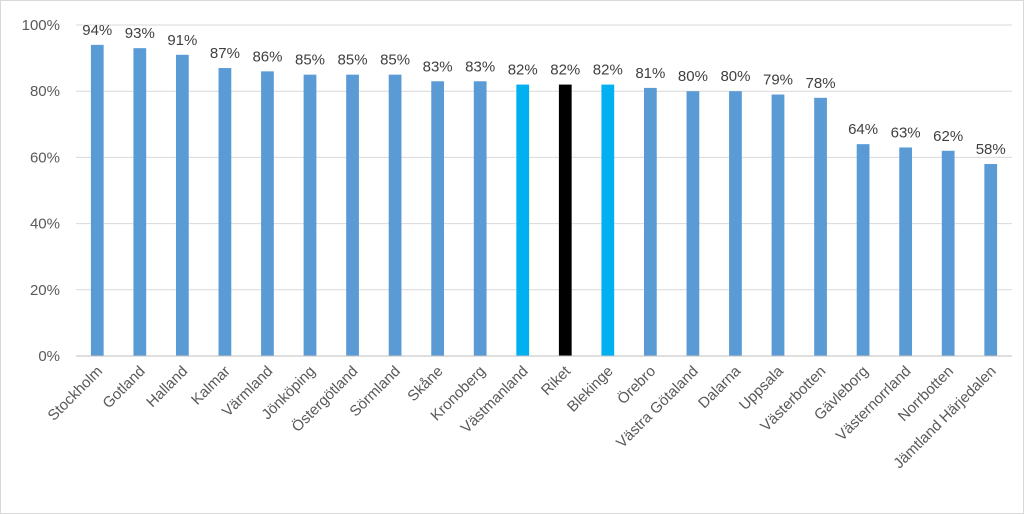 Image resolution: width=1024 pixels, height=514 pixels. What do you see at coordinates (948, 136) in the screenshot?
I see `data-label: 62%` at bounding box center [948, 136].